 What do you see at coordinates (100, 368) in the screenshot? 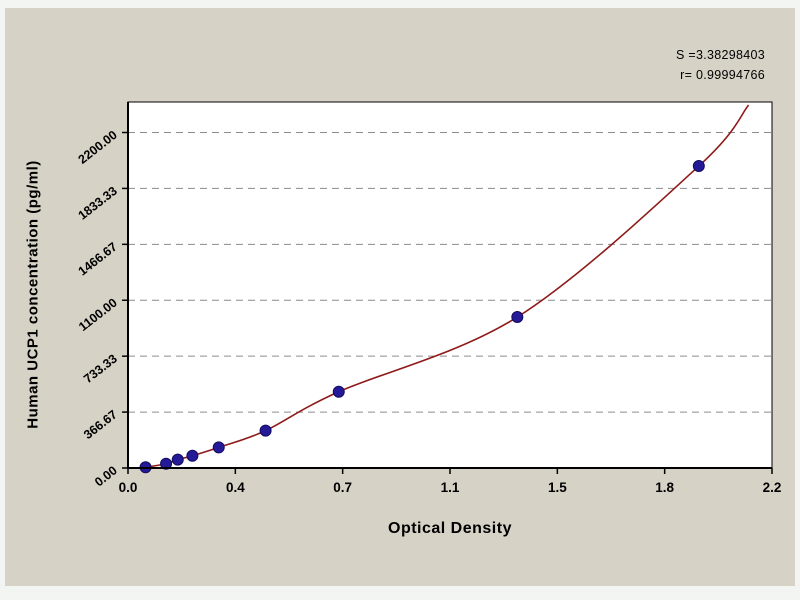
I see `y-tick-label: 733.33` at bounding box center [100, 368].